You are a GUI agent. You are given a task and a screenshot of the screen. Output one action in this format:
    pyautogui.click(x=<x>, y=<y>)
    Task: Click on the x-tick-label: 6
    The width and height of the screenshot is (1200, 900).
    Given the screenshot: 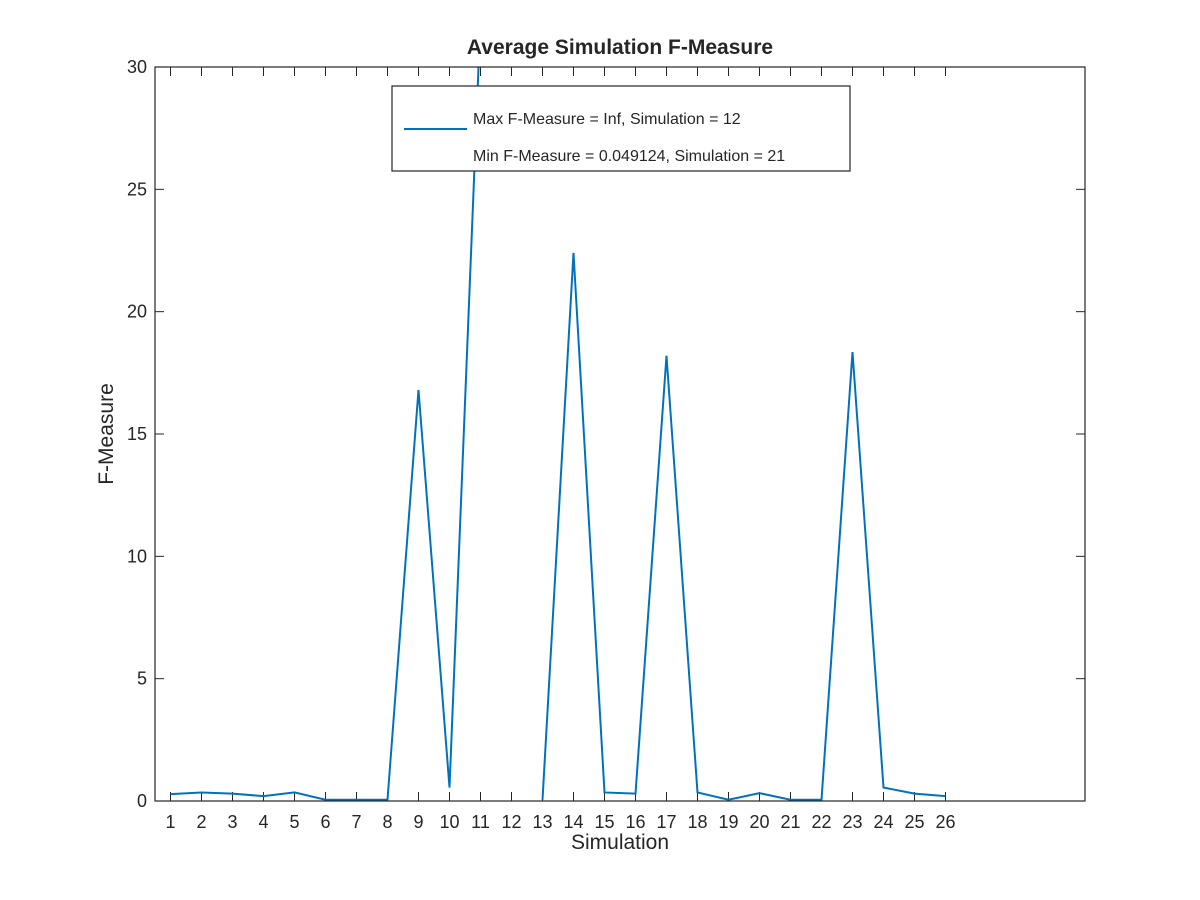 What is the action you would take?
    pyautogui.click(x=325, y=822)
    